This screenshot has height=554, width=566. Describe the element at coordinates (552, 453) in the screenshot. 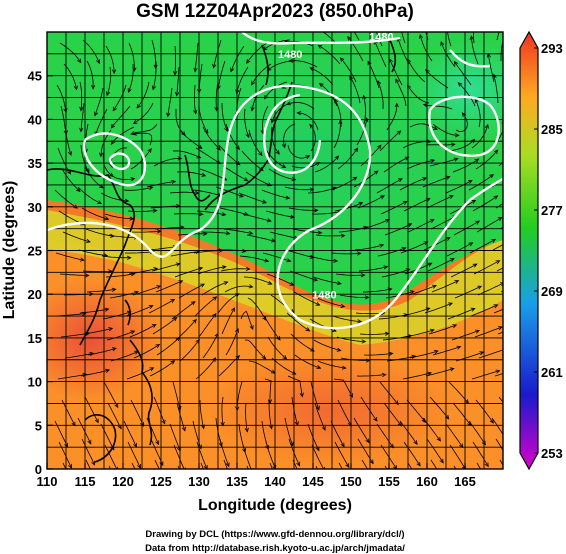

I see `colorbar-tick-label: 253` at that location.